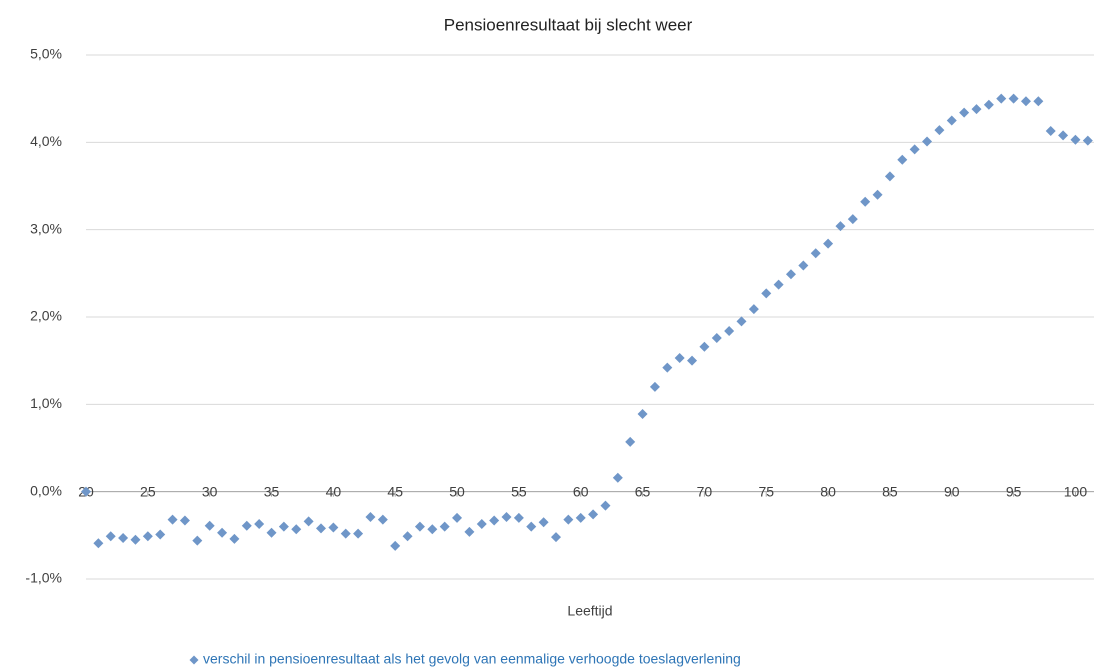 This screenshot has width=1098, height=671. Describe the element at coordinates (395, 491) in the screenshot. I see `x-tick-label: 45` at that location.